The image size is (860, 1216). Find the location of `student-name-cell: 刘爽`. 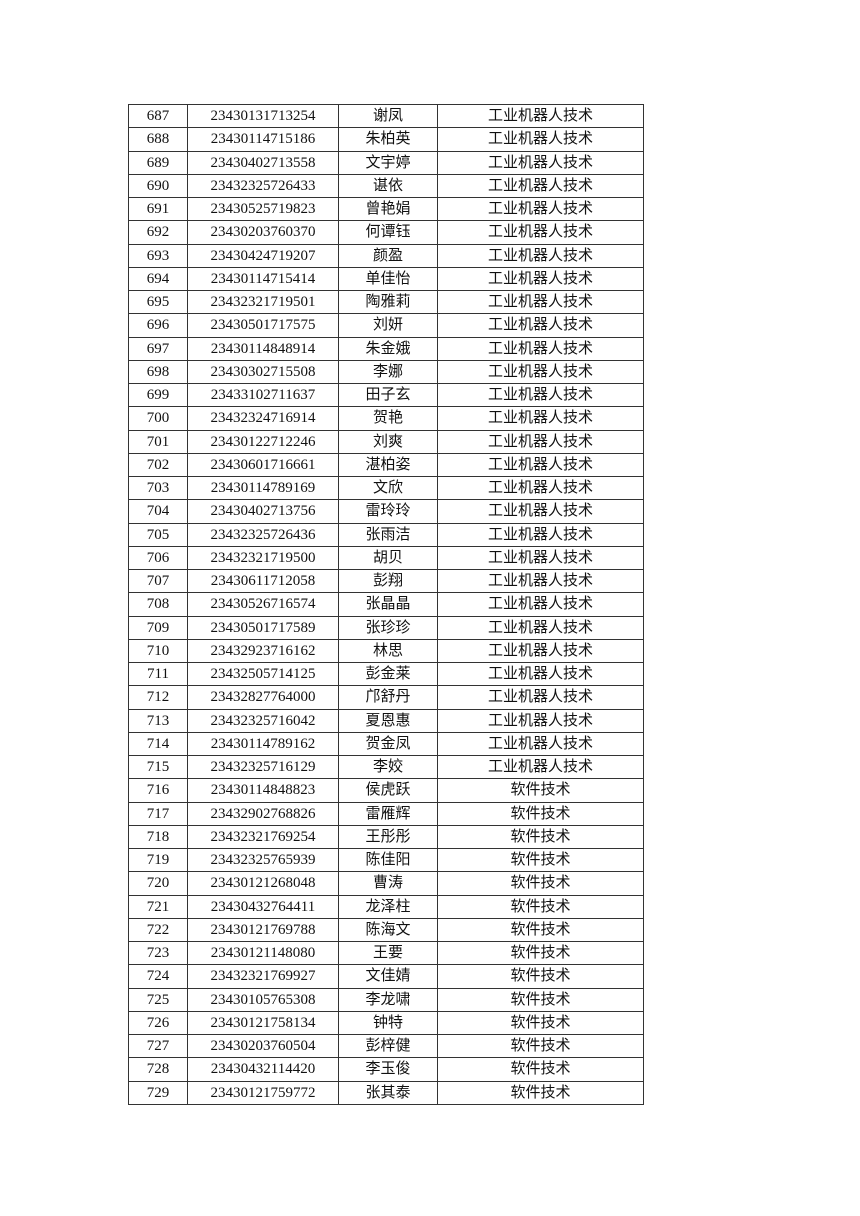

student-name-cell: 刘爽 is located at coordinates (388, 441).